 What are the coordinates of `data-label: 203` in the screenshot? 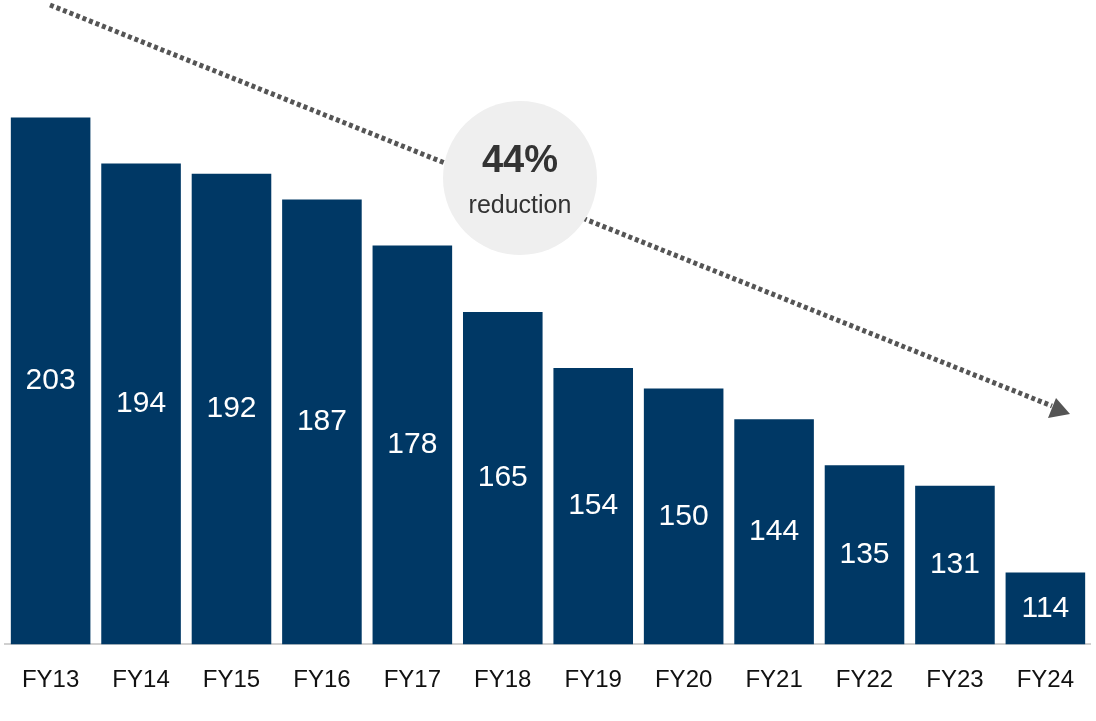 It's located at (50, 379).